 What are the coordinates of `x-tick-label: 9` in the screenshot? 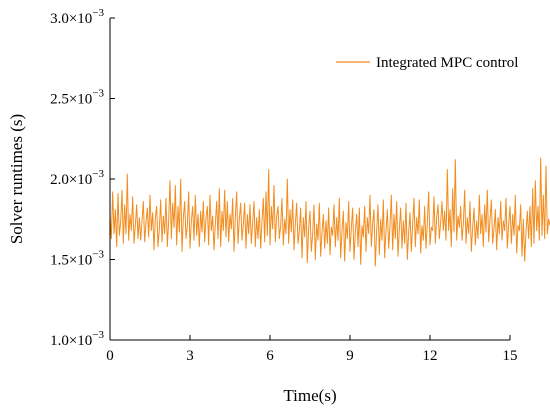 It's located at (350, 356).